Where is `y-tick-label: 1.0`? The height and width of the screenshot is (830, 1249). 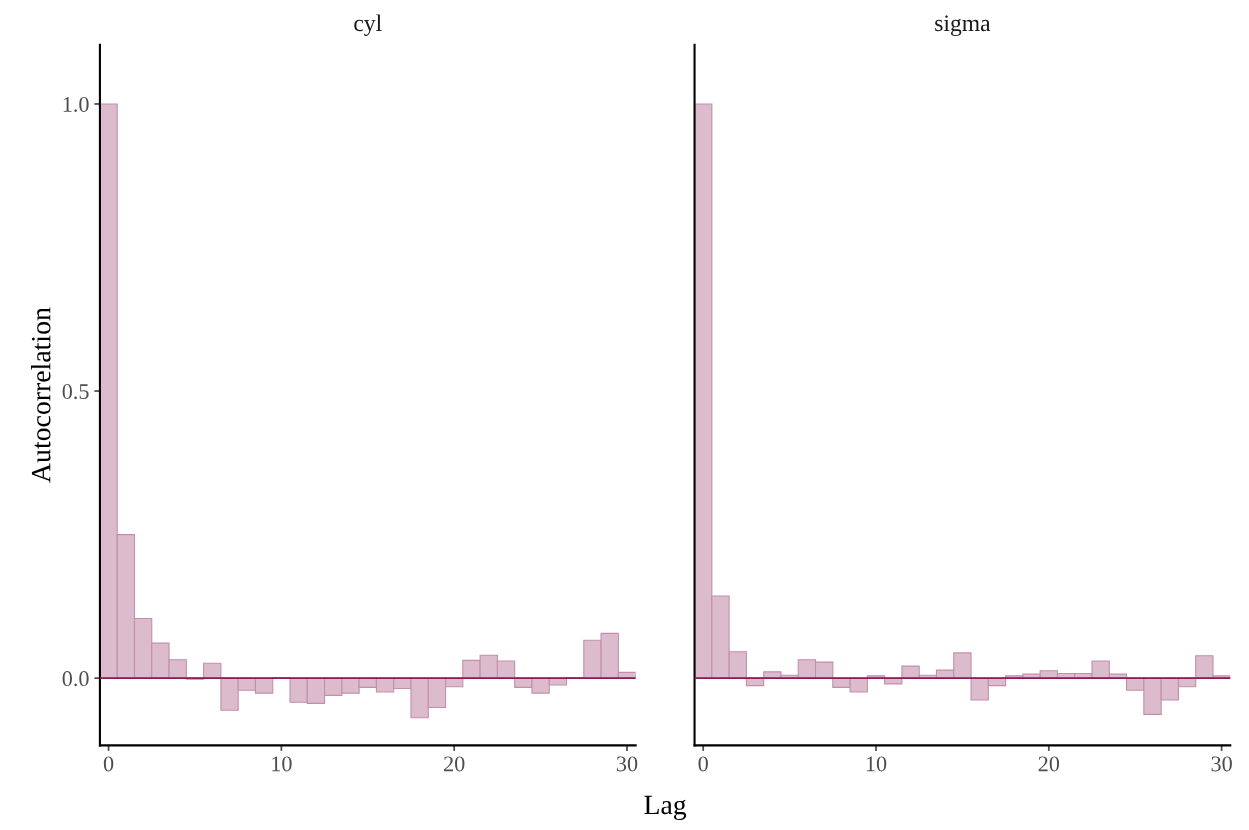 y-tick-label: 1.0 is located at coordinates (76, 104).